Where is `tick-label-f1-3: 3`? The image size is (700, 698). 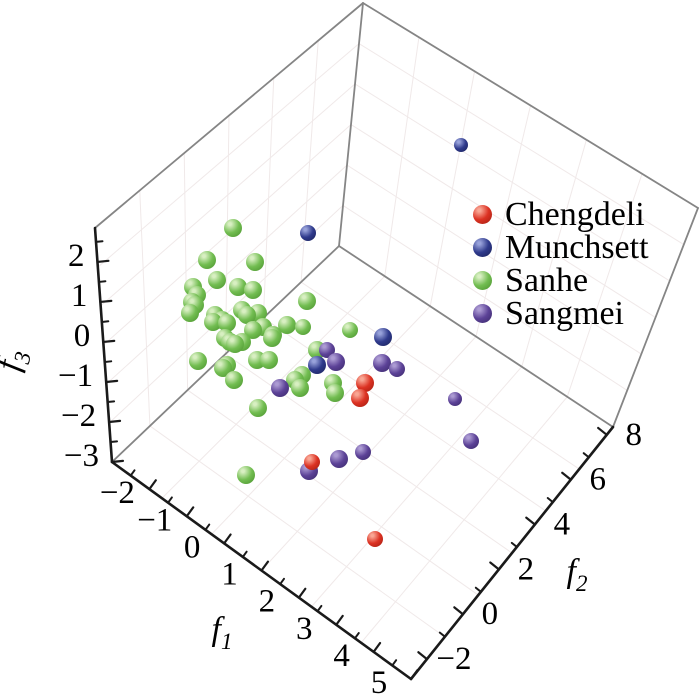 tick-label-f1-3: 3 is located at coordinates (304, 629).